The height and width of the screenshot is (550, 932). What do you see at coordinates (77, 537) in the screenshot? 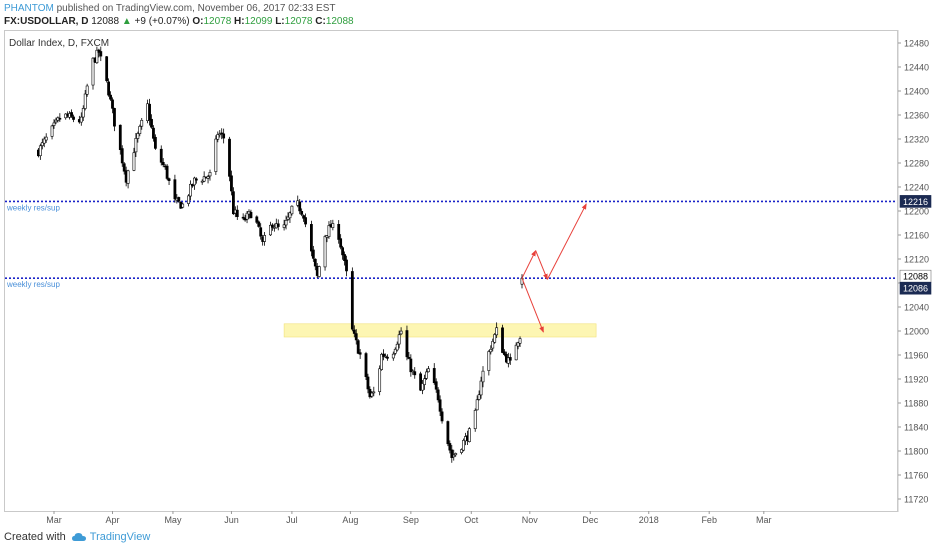
I see `footer: Created with TradingView` at bounding box center [77, 537].